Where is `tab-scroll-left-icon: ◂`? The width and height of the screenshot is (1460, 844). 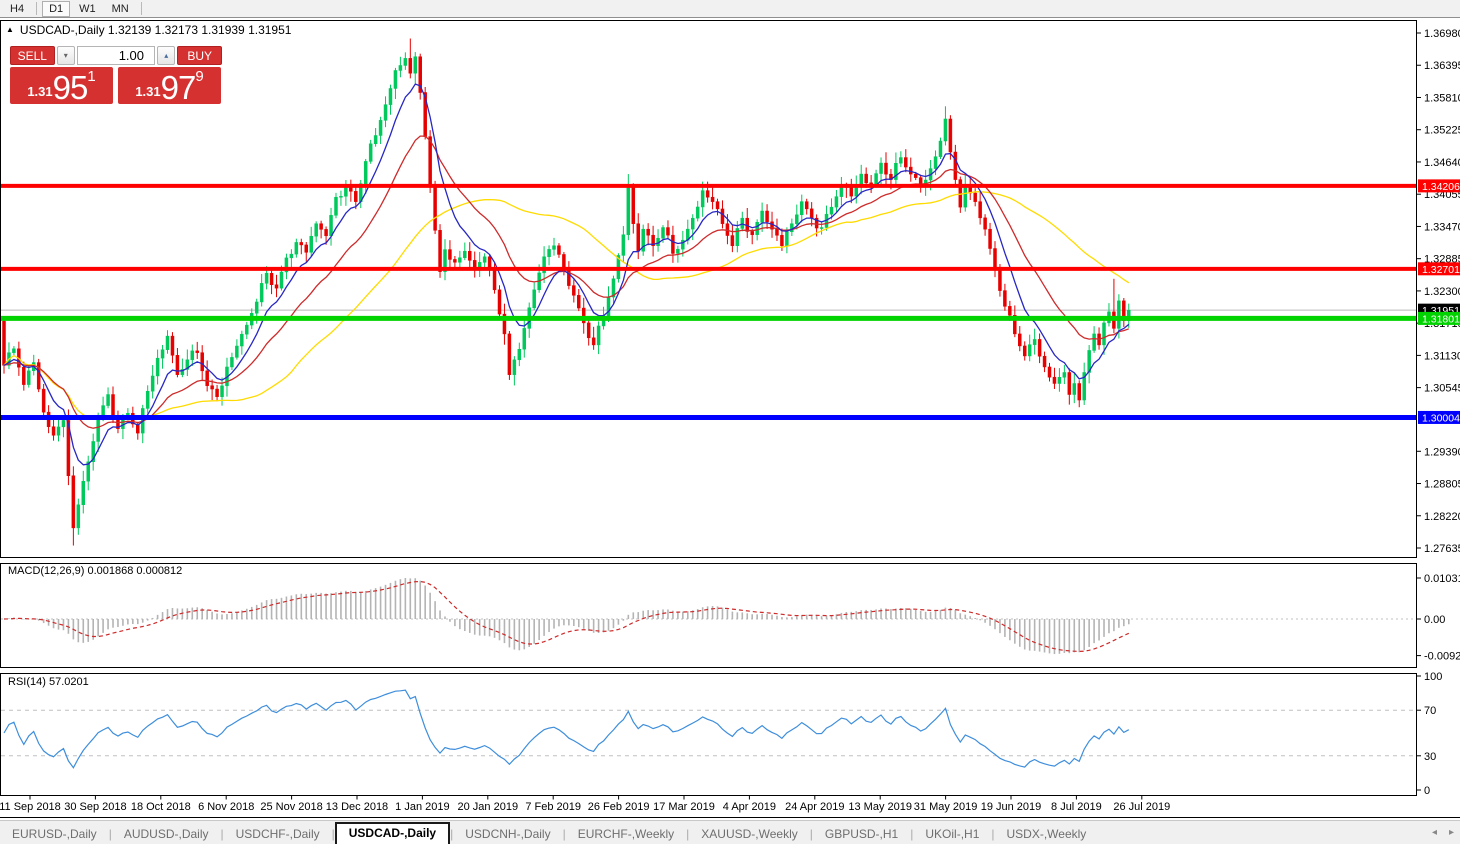 tab-scroll-left-icon: ◂ is located at coordinates (1434, 832).